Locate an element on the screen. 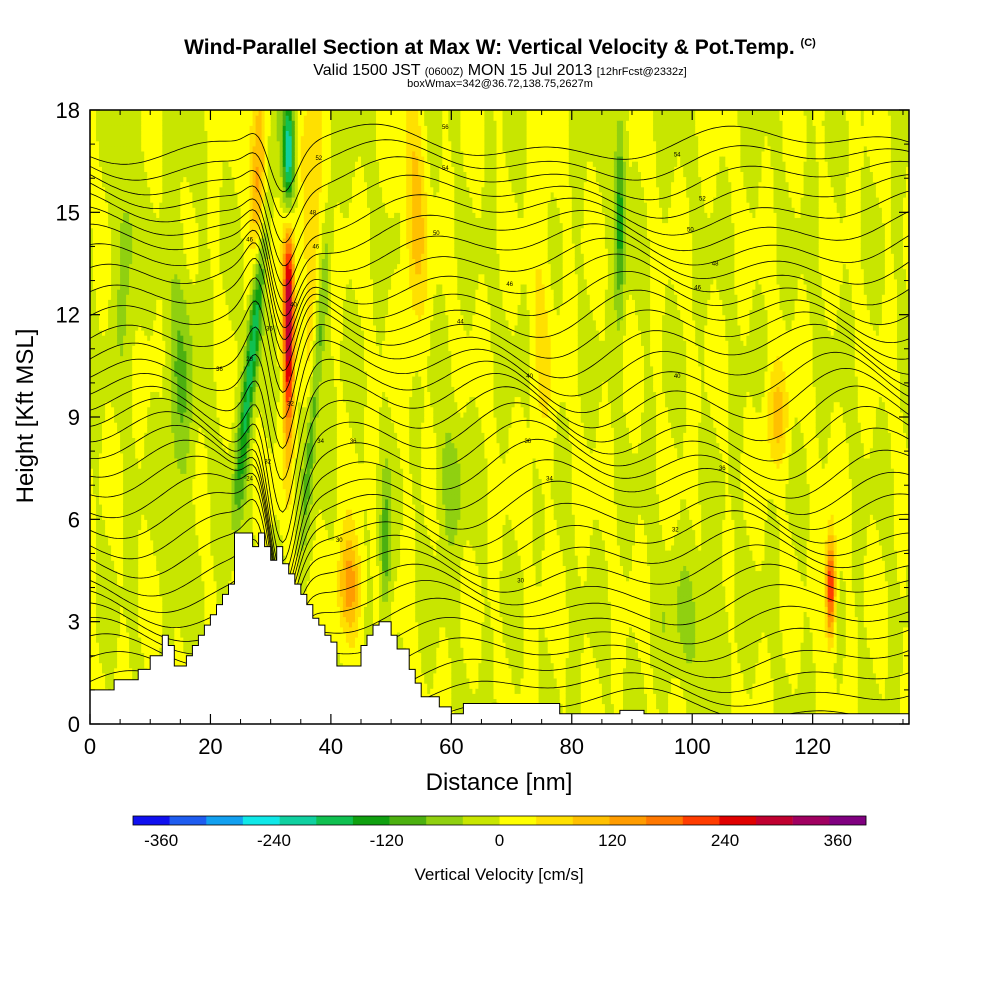  copyright-mark: (C) is located at coordinates (808, 43).